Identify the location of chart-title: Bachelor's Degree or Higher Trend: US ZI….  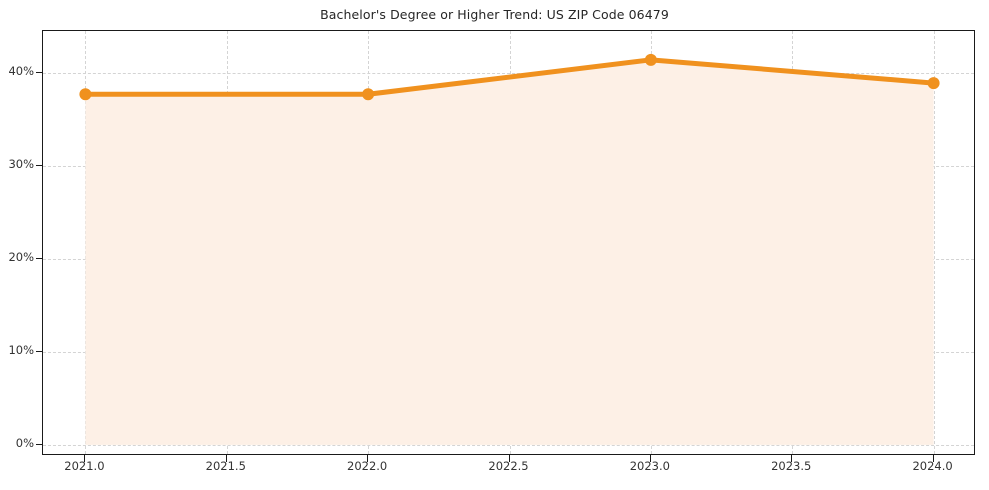
(494, 14).